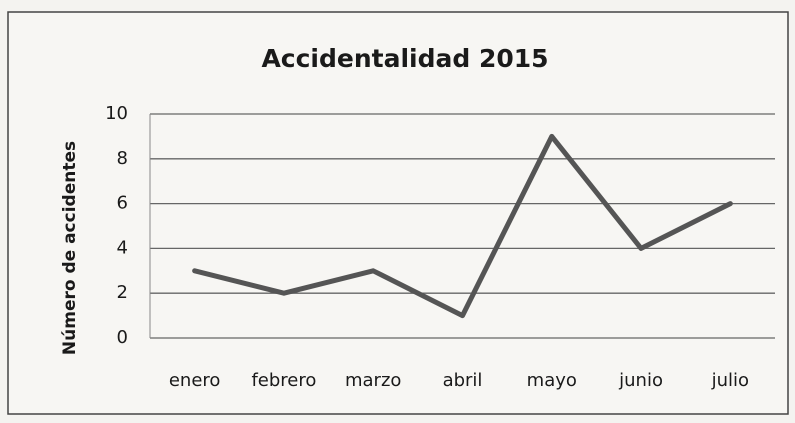  What do you see at coordinates (283, 380) in the screenshot?
I see `x-tick-label: febrero` at bounding box center [283, 380].